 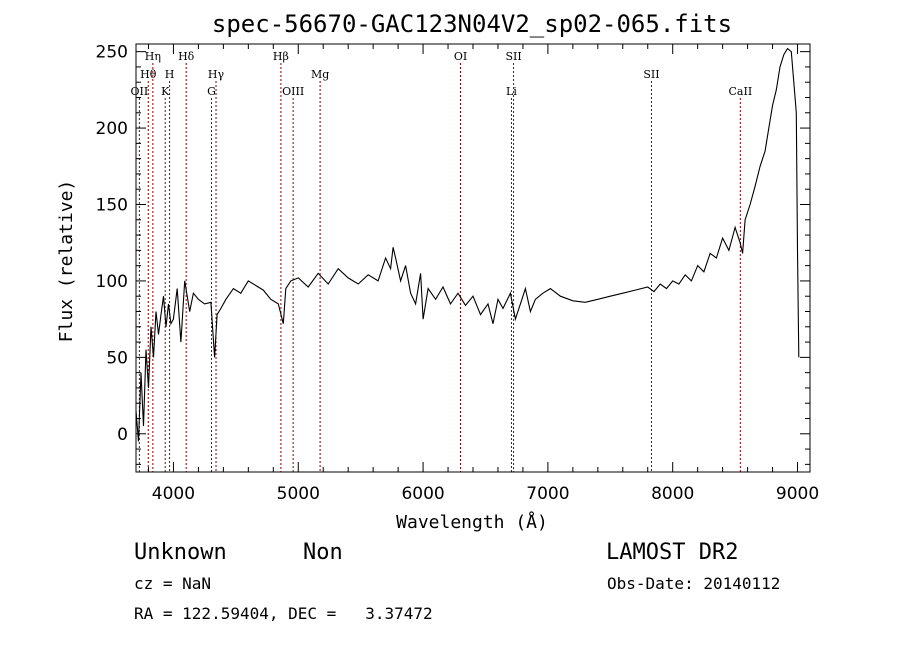 What do you see at coordinates (547, 494) in the screenshot?
I see `x-tick-label: 7000` at bounding box center [547, 494].